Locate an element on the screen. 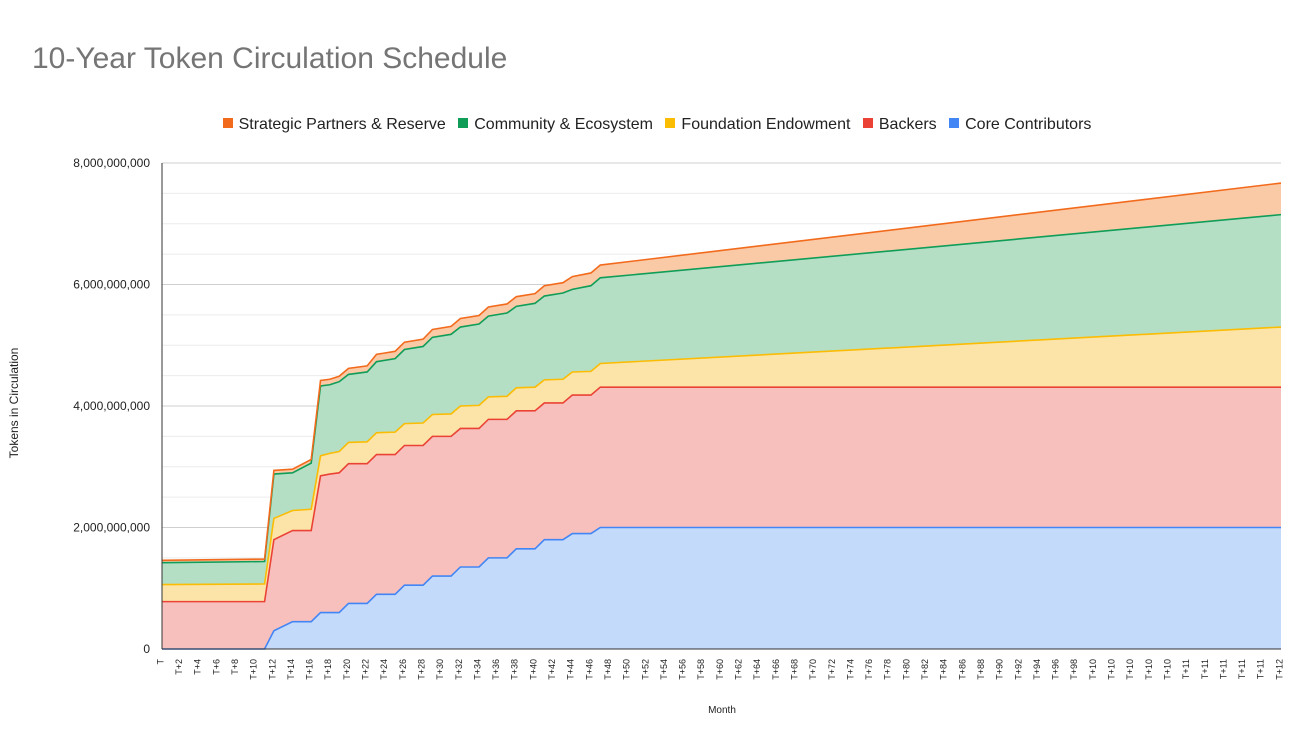  legend-item-core-contributors: Core Contributors is located at coordinates (1020, 125).